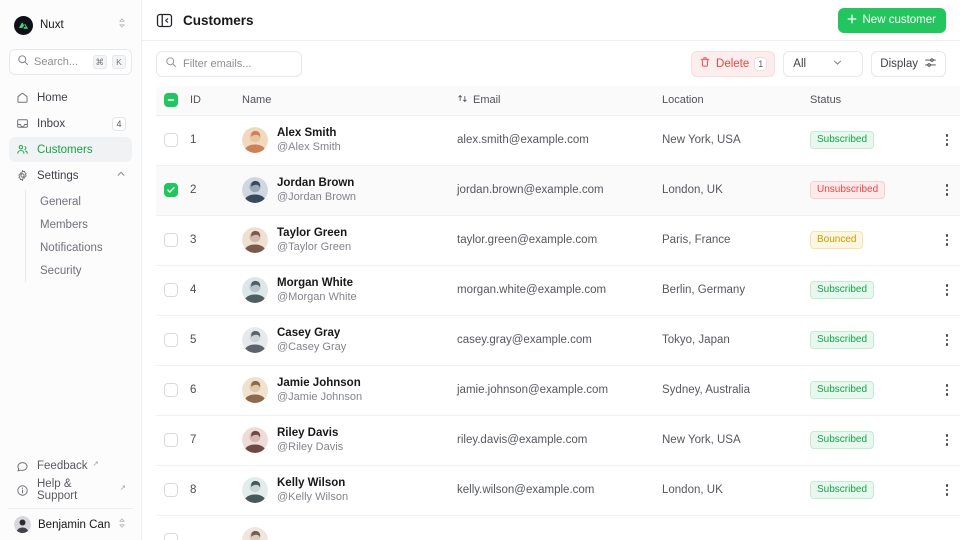 The width and height of the screenshot is (960, 540). What do you see at coordinates (119, 62) in the screenshot?
I see `kbd-key: K` at bounding box center [119, 62].